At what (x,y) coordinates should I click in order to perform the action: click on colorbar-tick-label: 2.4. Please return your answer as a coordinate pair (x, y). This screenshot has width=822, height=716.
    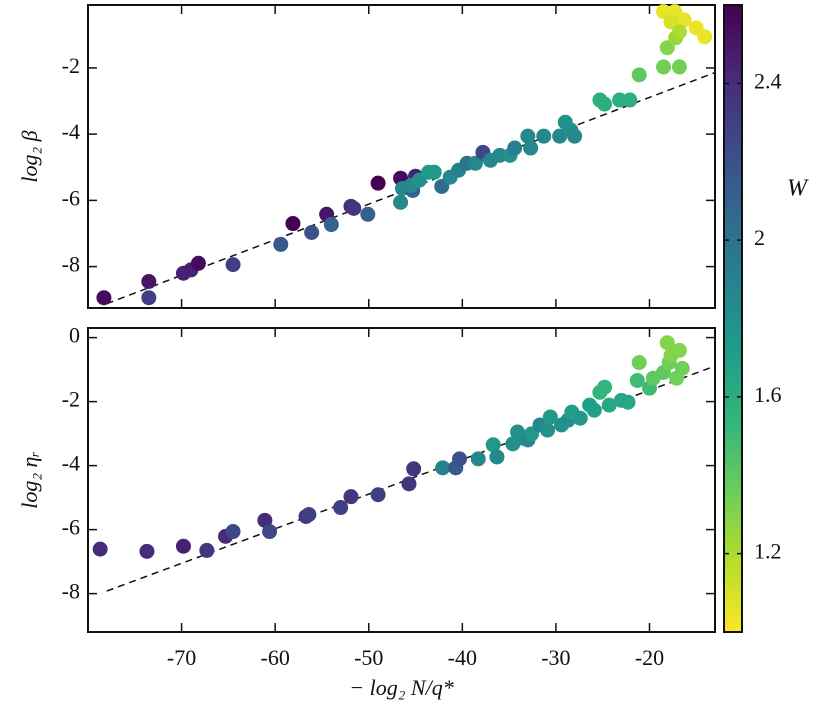
    Looking at the image, I should click on (768, 80).